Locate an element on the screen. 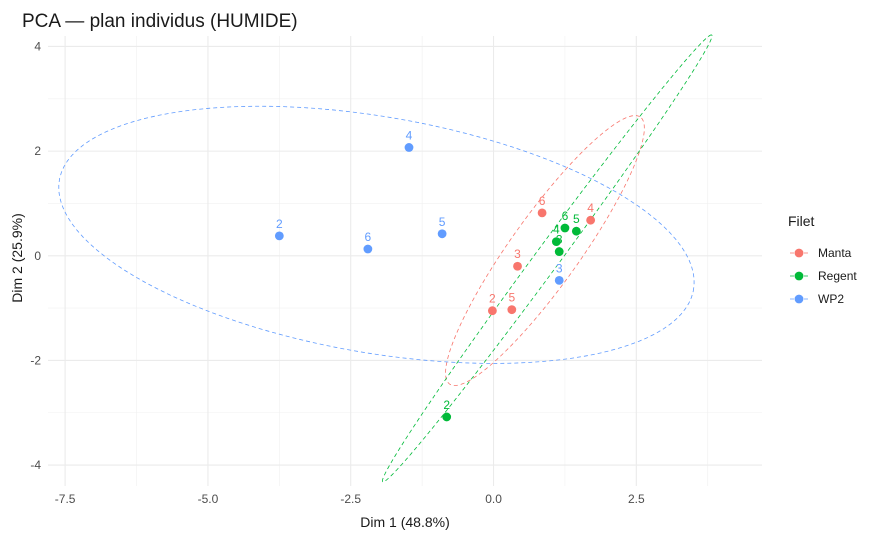 This screenshot has height=538, width=883. x-axis-ticks: -7.5 -5.0 -2.5 0.0 2.5 is located at coordinates (350, 499).